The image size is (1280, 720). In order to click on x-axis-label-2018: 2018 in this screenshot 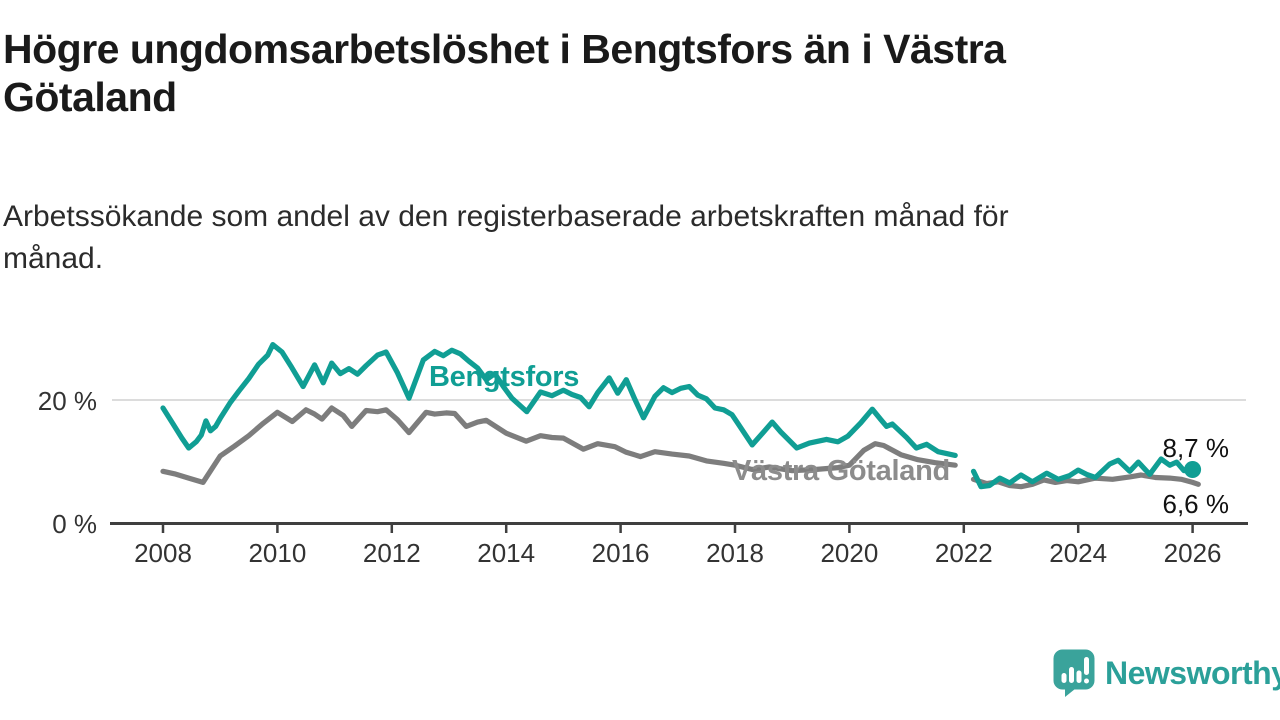, I will do `click(735, 553)`.